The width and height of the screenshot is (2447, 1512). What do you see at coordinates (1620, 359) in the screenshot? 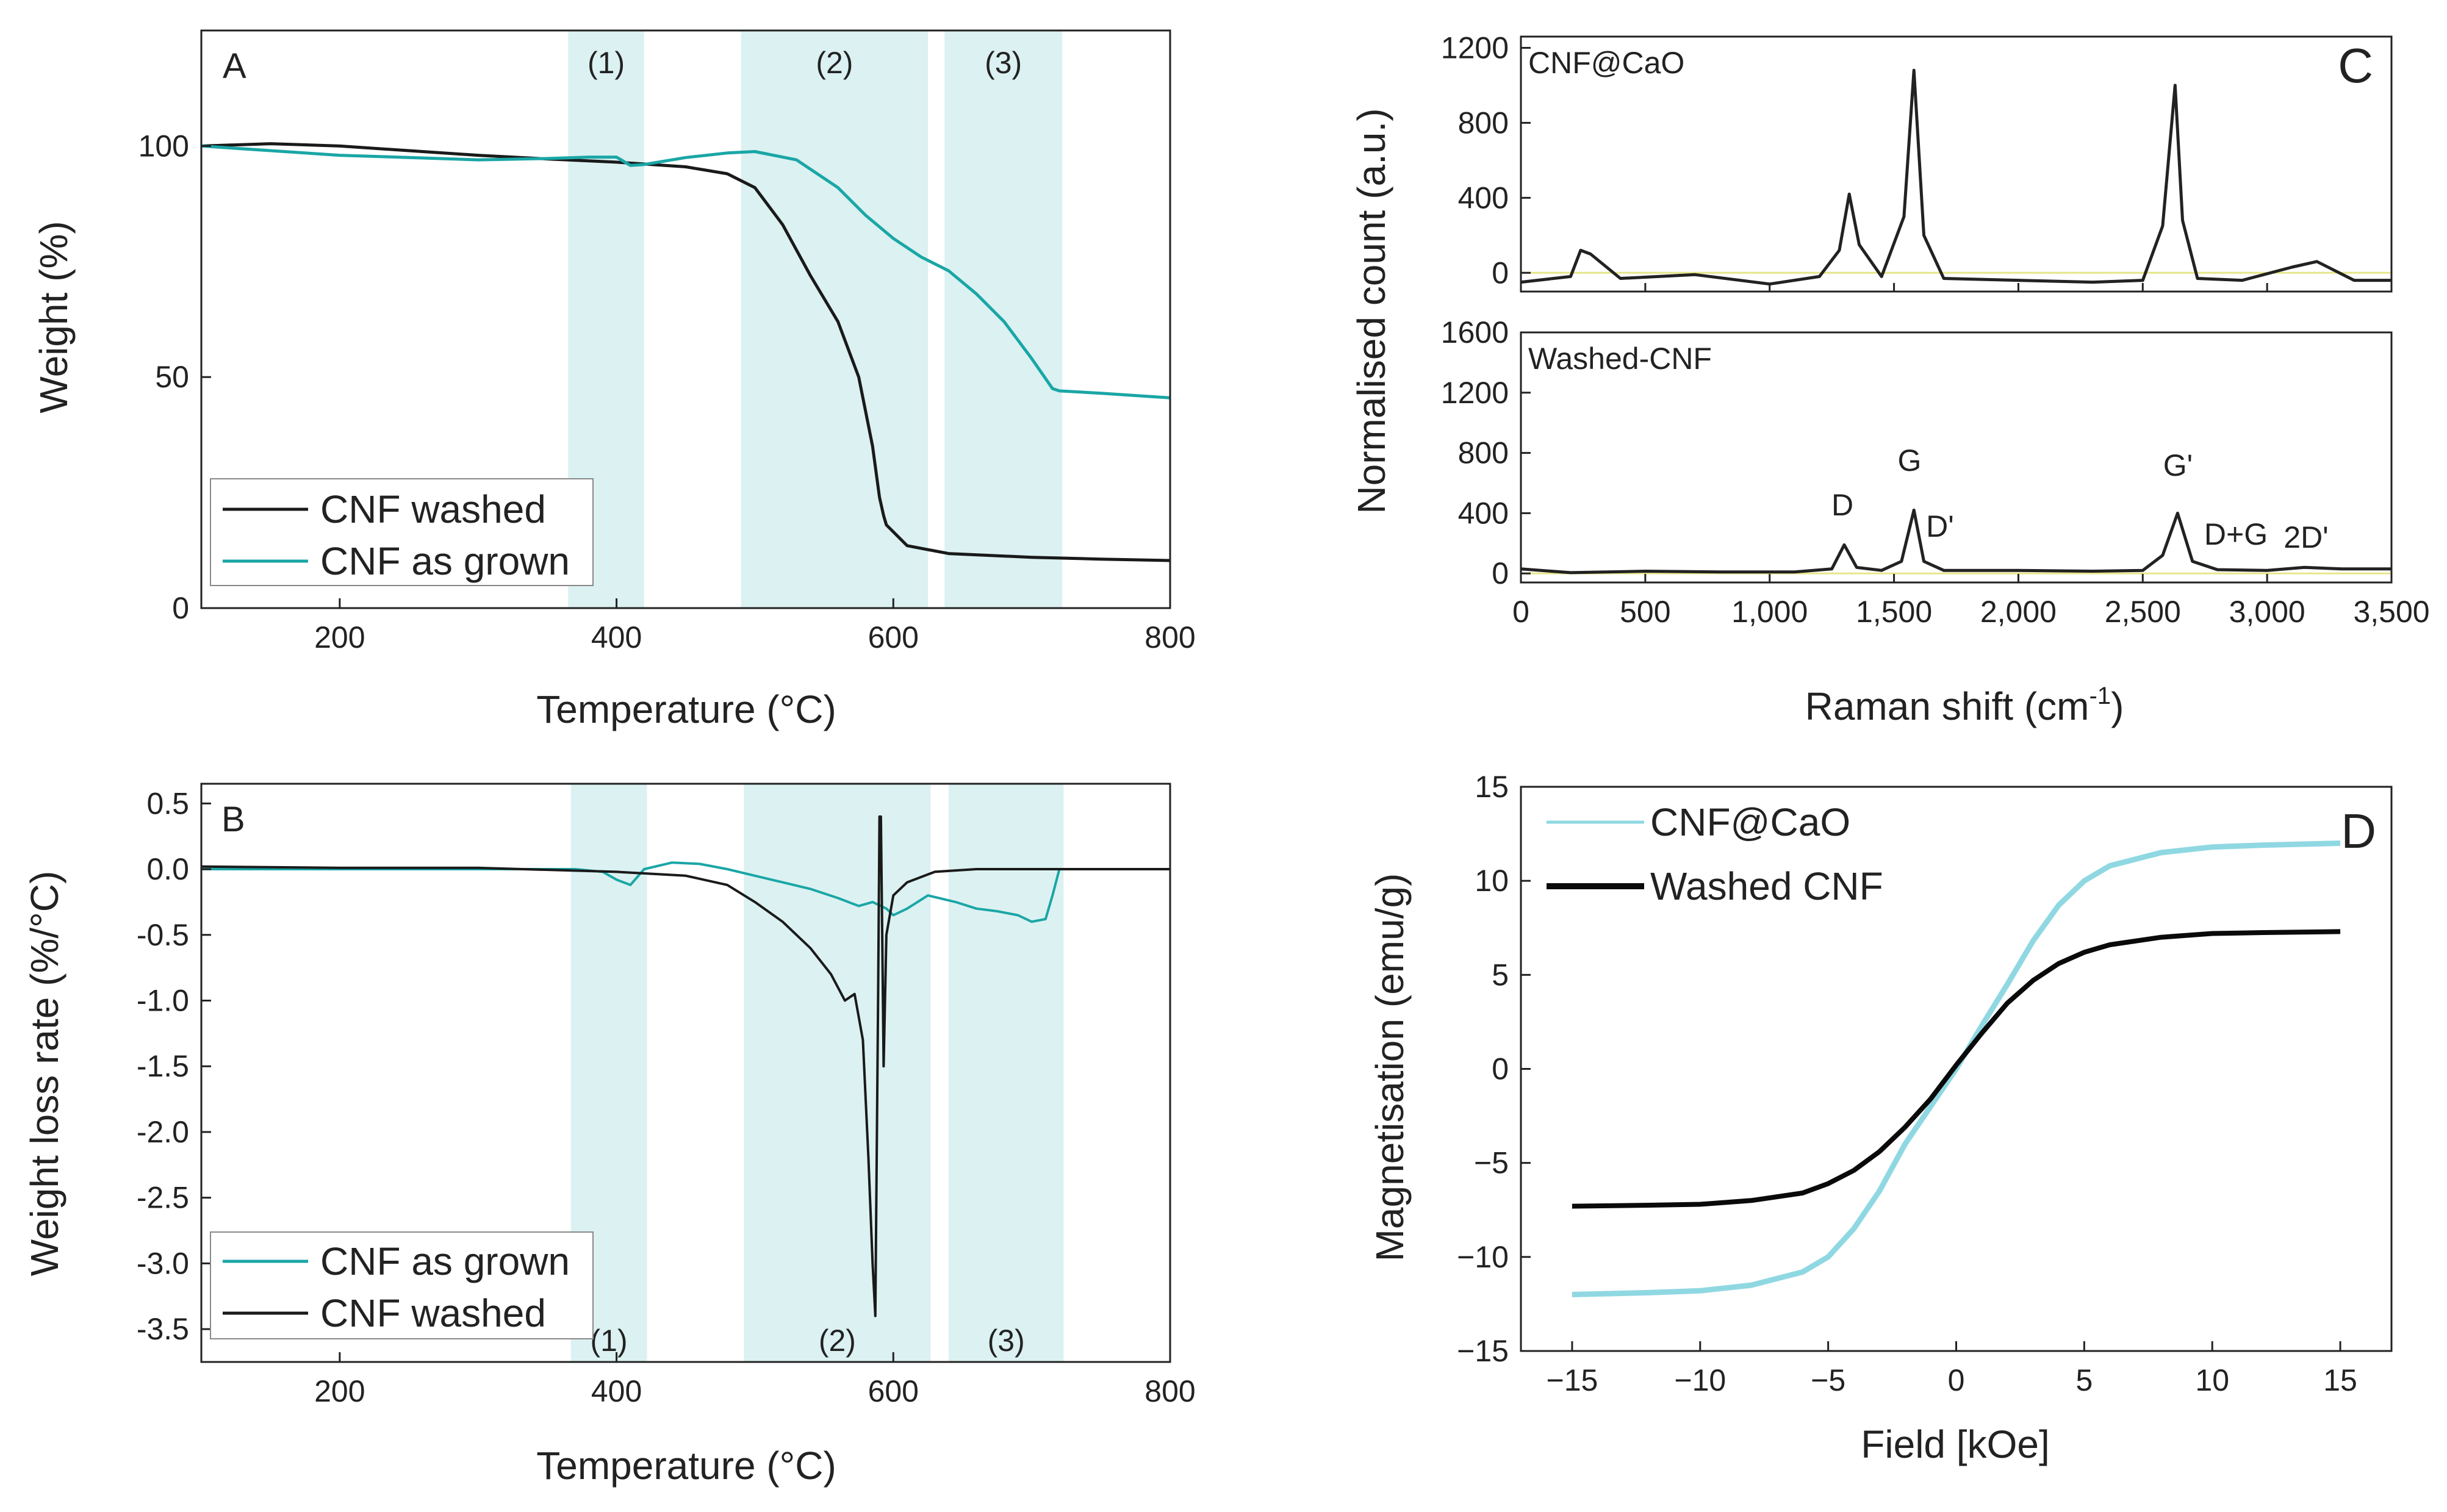
I see `subplot-title: Washed-CNF` at bounding box center [1620, 359].